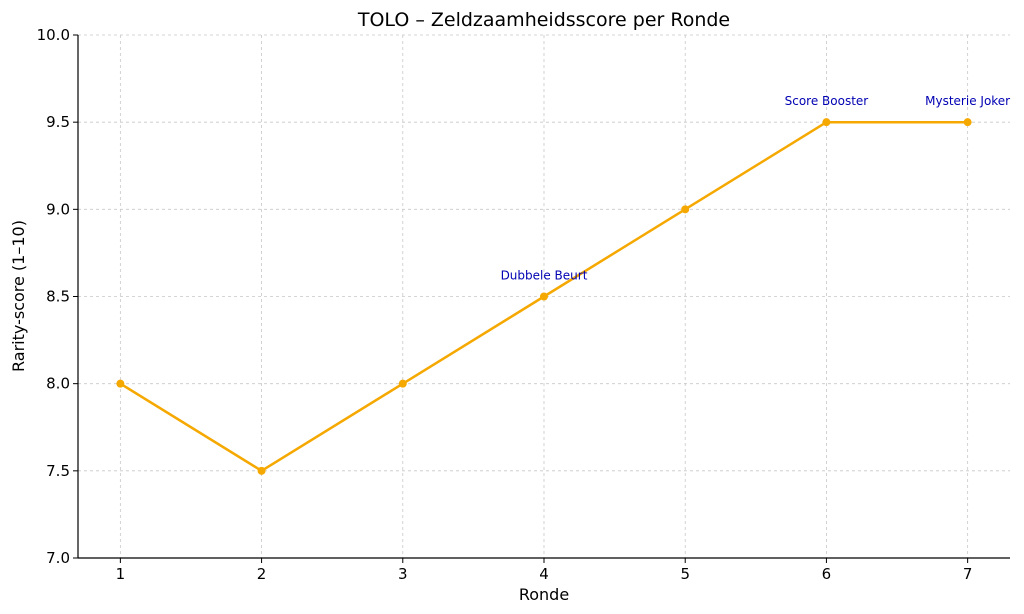 The height and width of the screenshot is (614, 1024). I want to click on chart-title: TOLO – Zeldzaamheidsscore per Ronde, so click(543, 20).